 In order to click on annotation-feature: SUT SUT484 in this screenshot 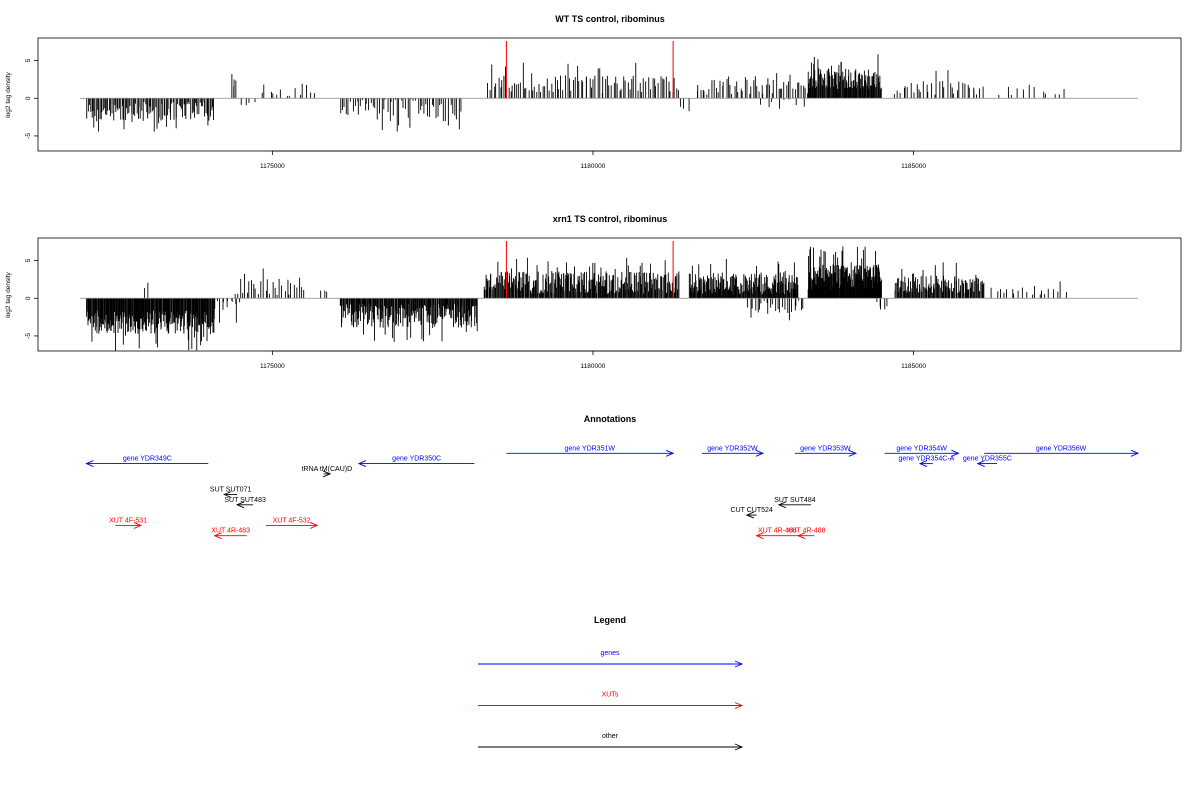, I will do `click(795, 503)`.